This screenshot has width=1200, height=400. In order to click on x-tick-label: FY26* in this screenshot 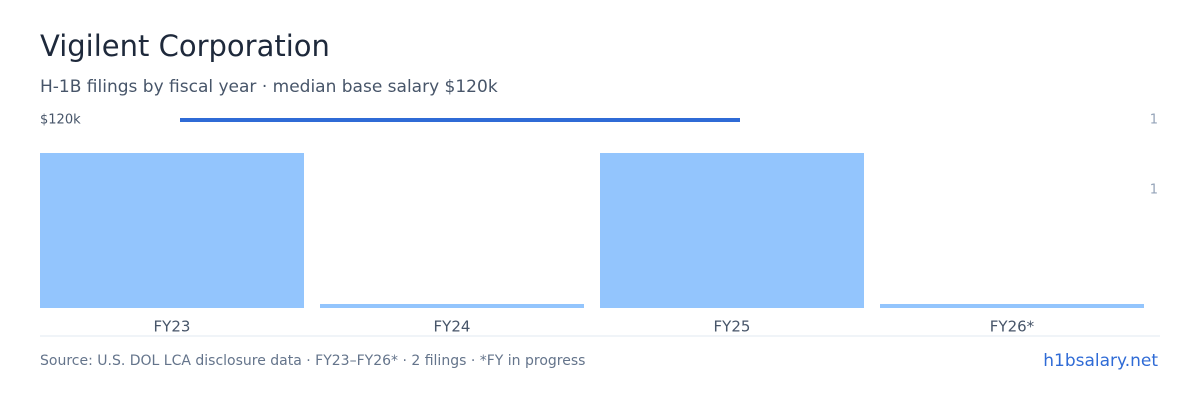, I will do `click(1012, 327)`.